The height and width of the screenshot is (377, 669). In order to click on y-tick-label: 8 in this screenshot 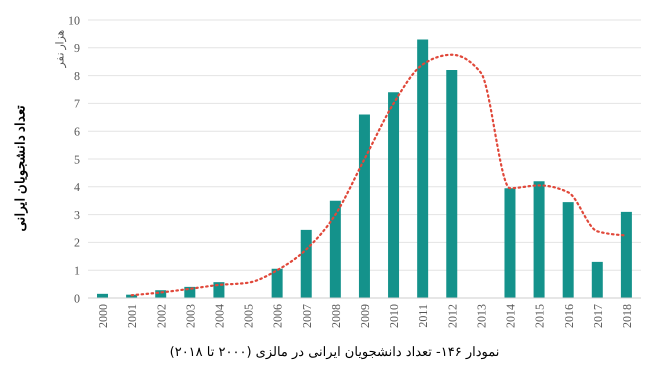, I will do `click(77, 75)`.